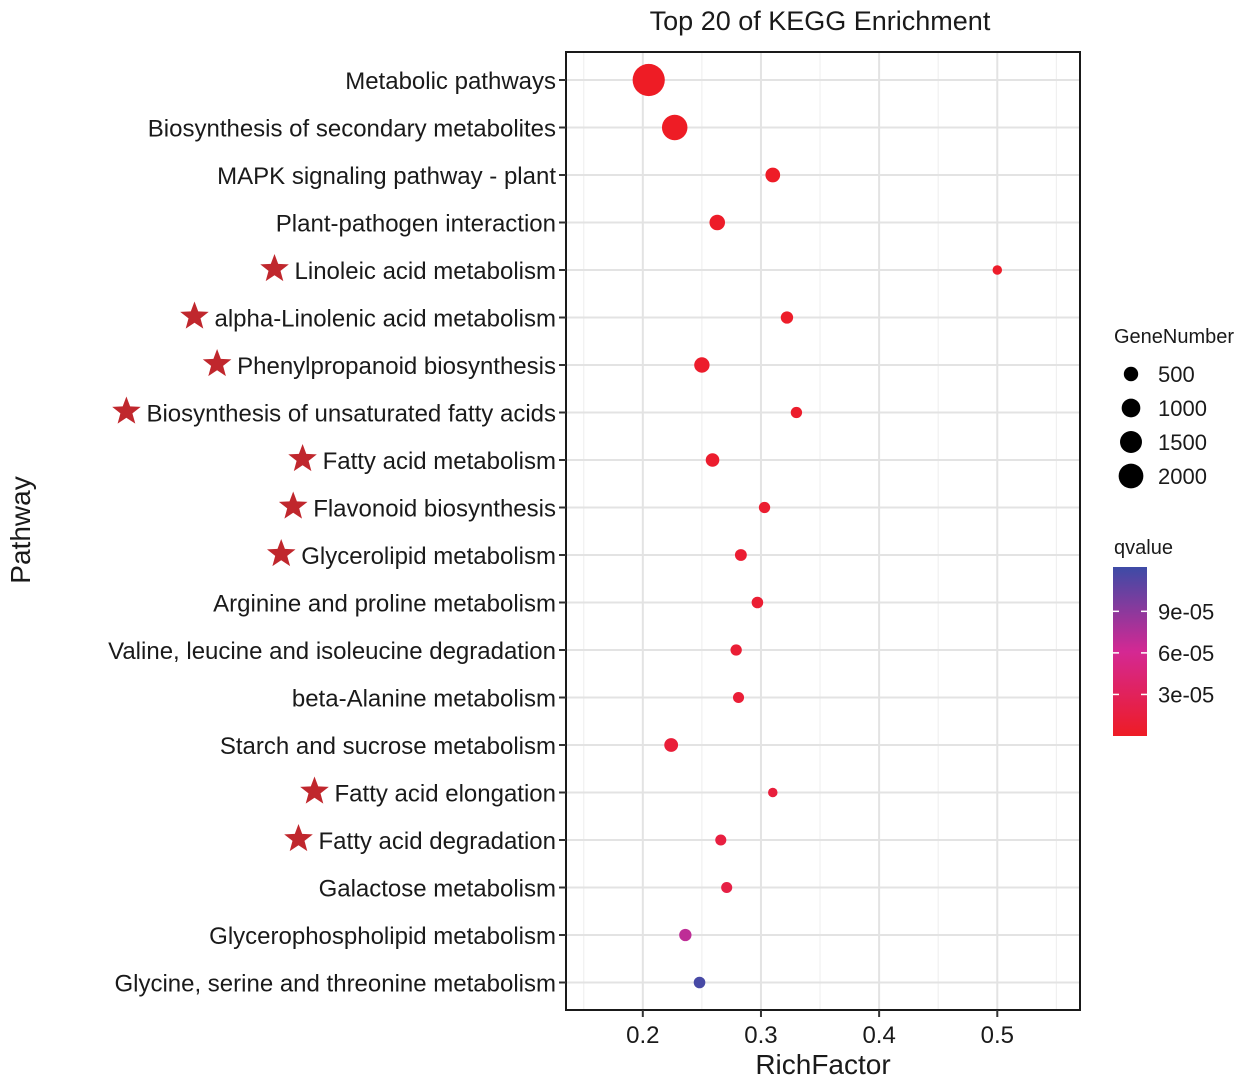 Image resolution: width=1250 pixels, height=1081 pixels. What do you see at coordinates (352, 129) in the screenshot?
I see `pathway-label: Biosynthesis of secondary metabolites` at bounding box center [352, 129].